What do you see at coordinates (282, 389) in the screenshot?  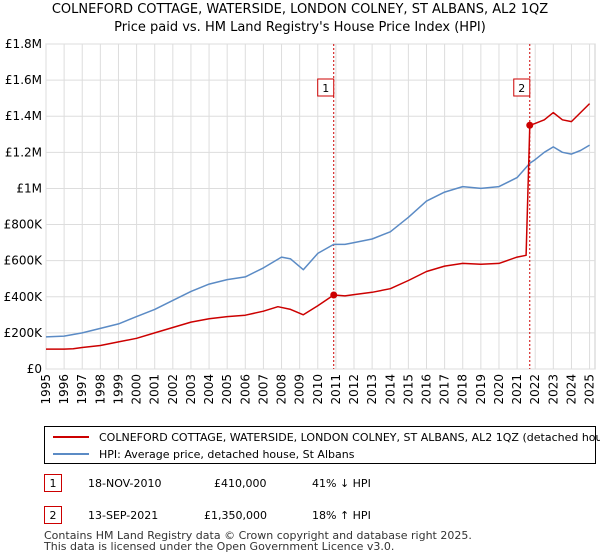 I see `x-tick-label: 2008` at bounding box center [282, 389].